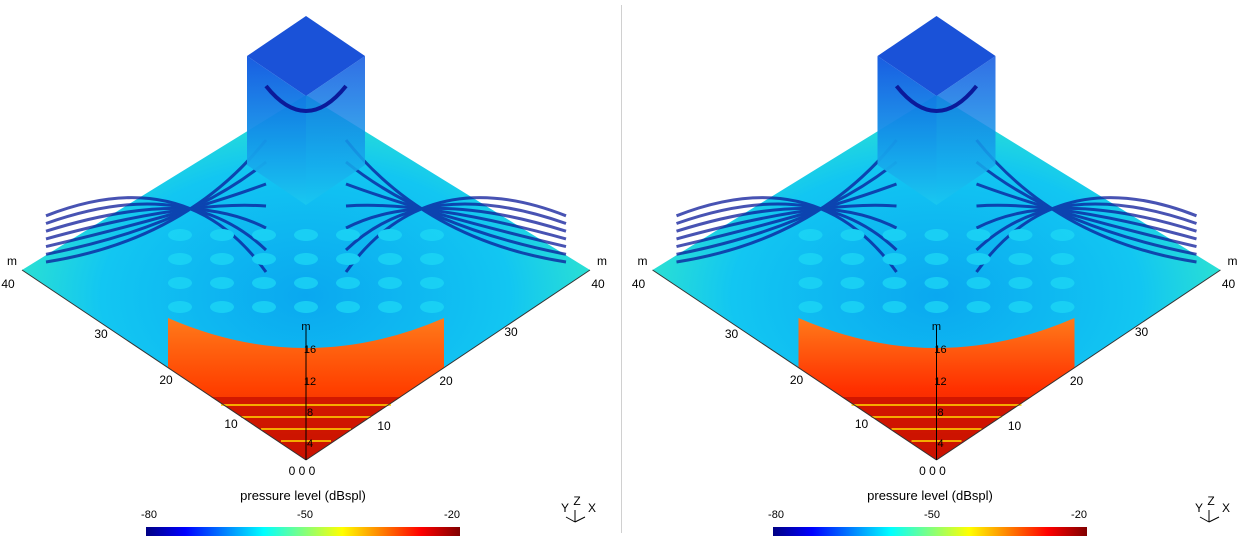 Image resolution: width=1254 pixels, height=542 pixels. Describe the element at coordinates (621, 269) in the screenshot. I see `panel-divider` at that location.